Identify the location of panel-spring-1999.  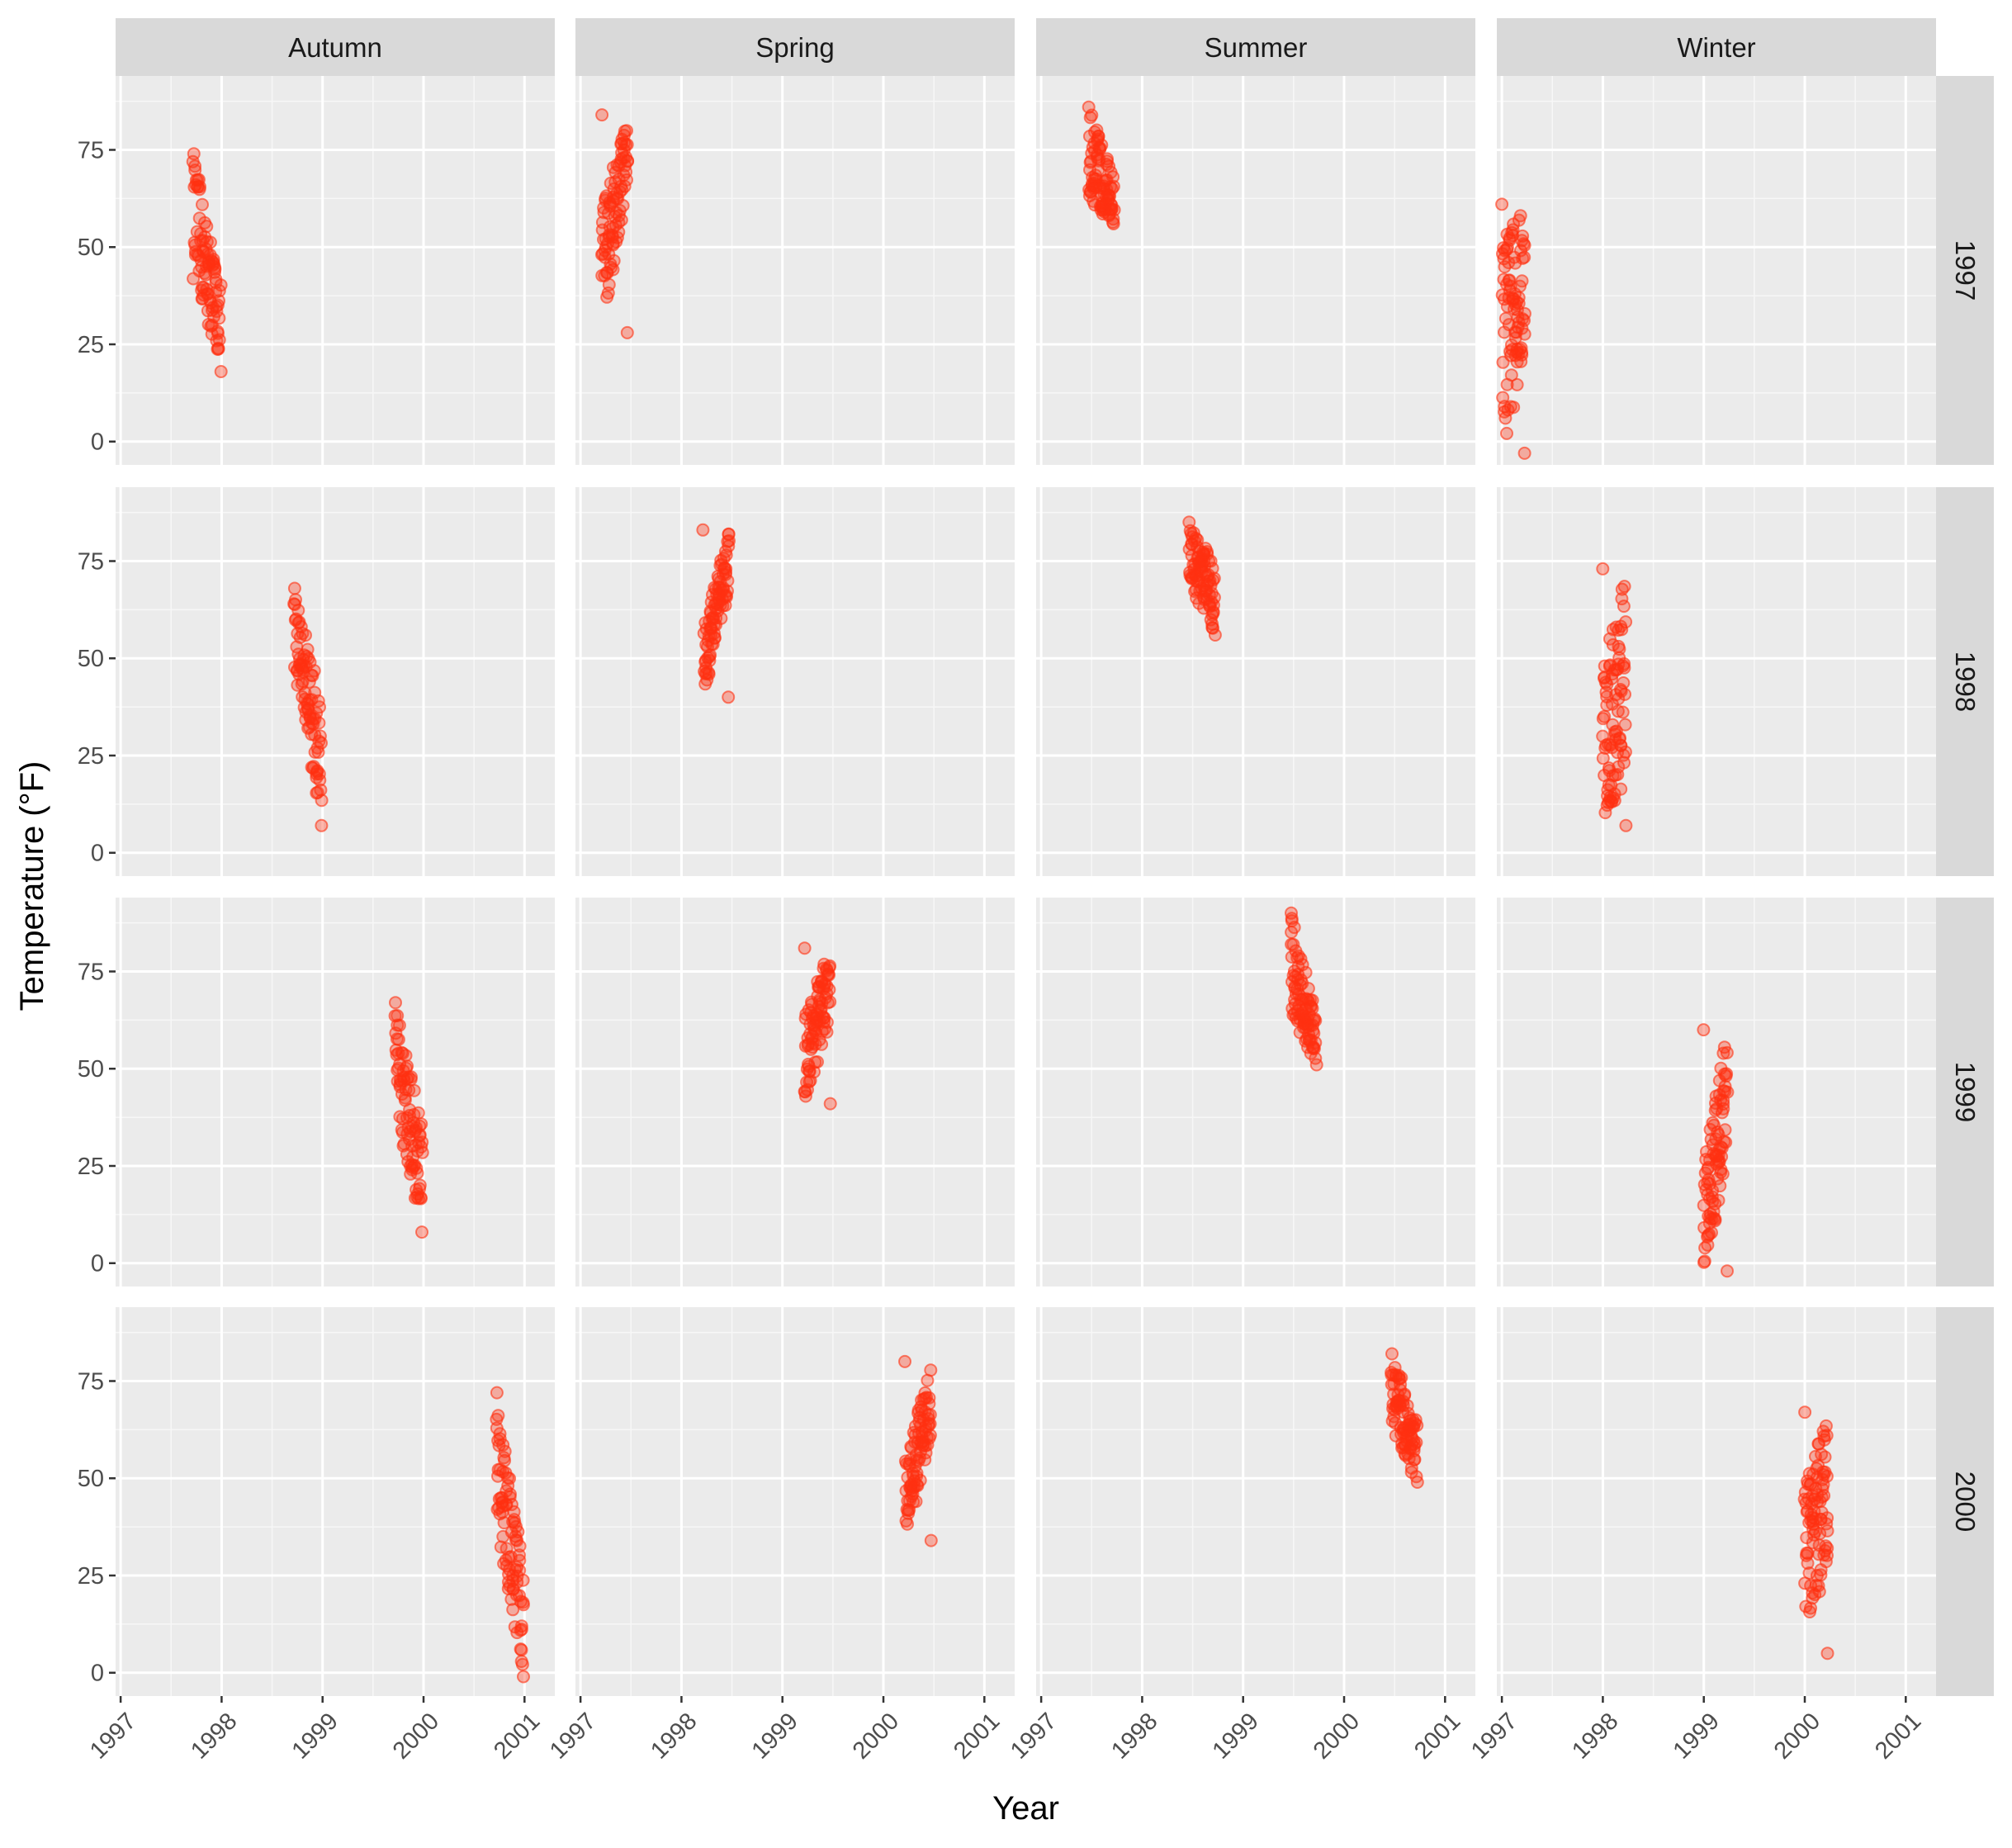
(795, 1092).